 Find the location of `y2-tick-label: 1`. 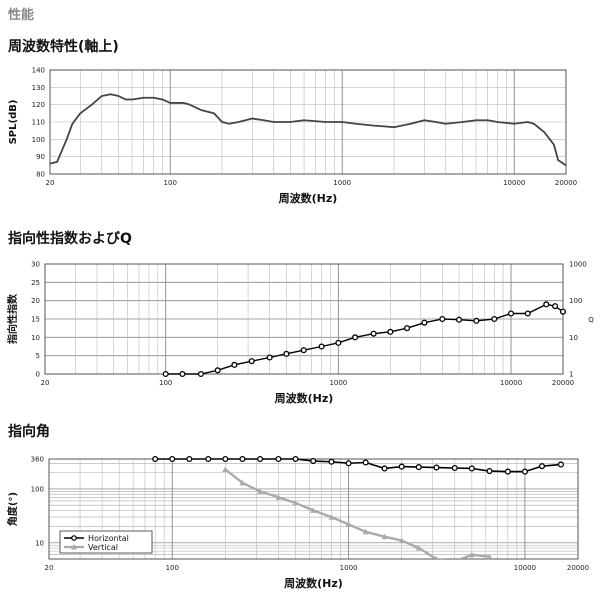

y2-tick-label: 1 is located at coordinates (571, 375).